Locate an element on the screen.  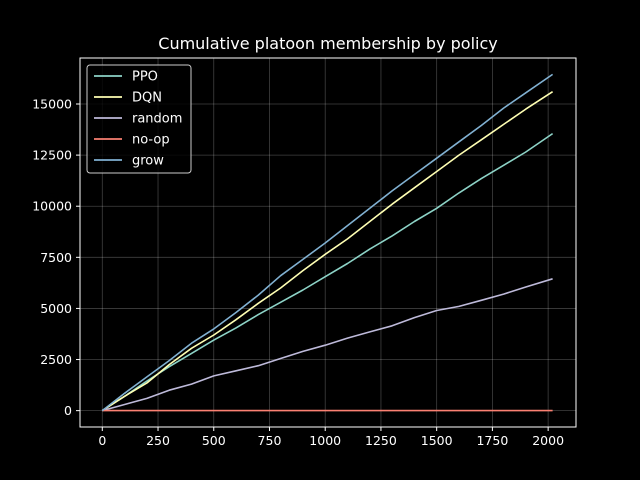
x-tick-label: 2000 is located at coordinates (548, 440).